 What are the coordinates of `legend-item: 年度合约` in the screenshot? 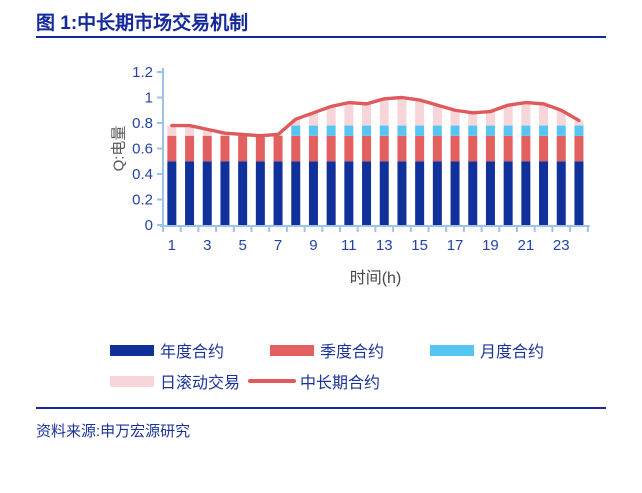 It's located at (167, 350).